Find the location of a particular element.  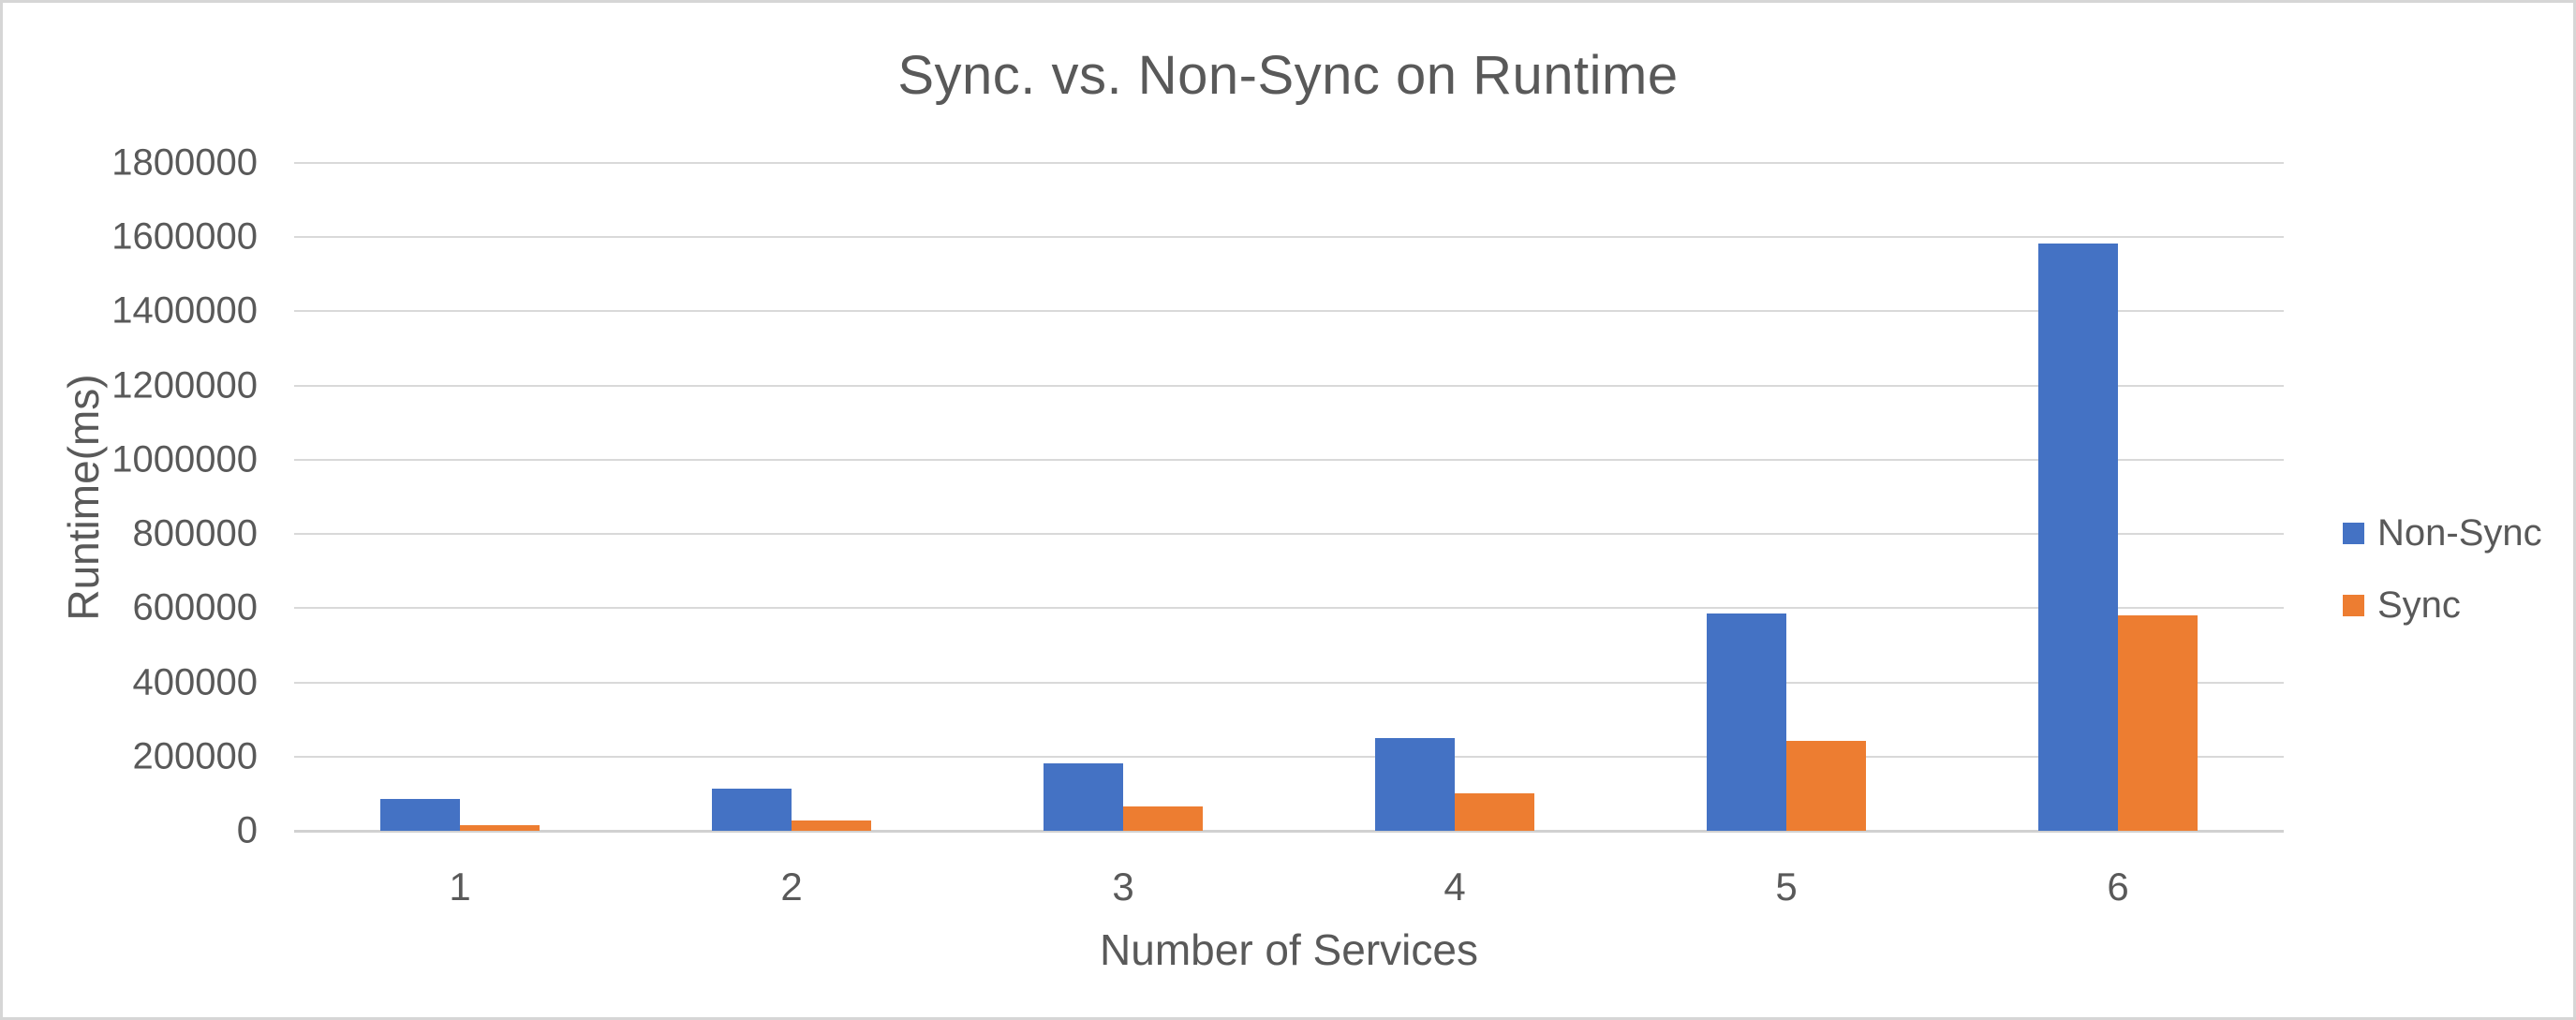

x-tick-label: 1 is located at coordinates (460, 887).